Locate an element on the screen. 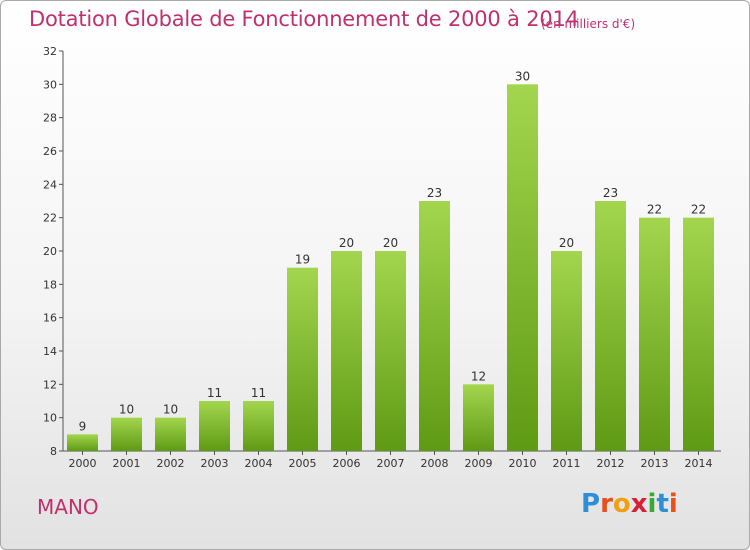 Image resolution: width=750 pixels, height=550 pixels. x-tick-label: 2012 is located at coordinates (611, 463).